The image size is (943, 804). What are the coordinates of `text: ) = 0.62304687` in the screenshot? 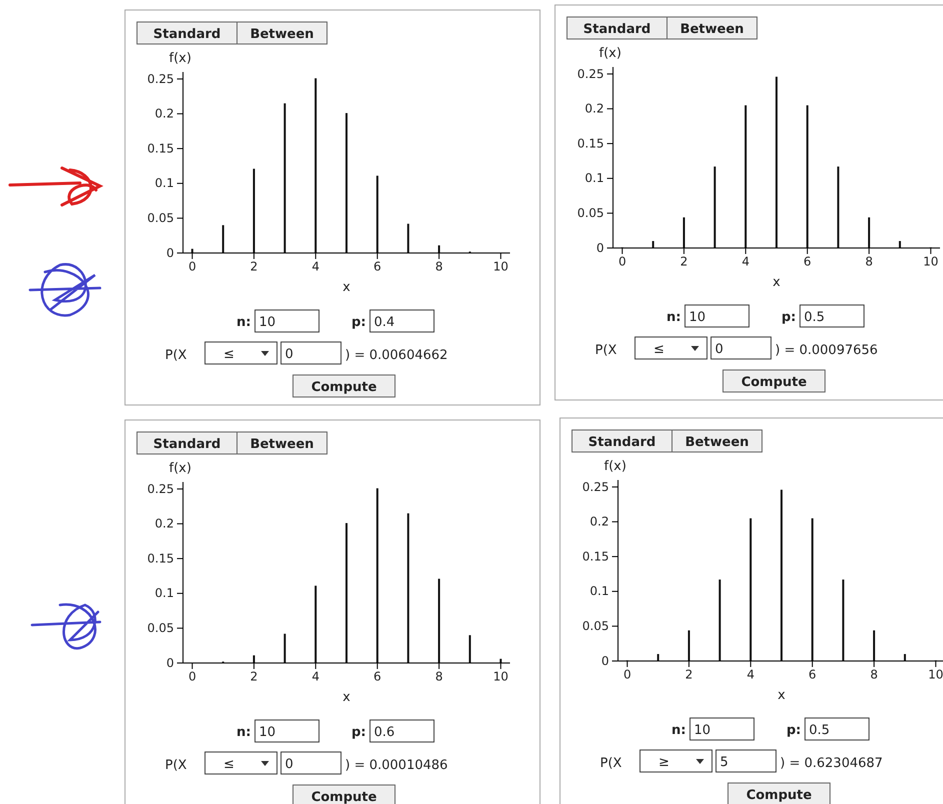 It's located at (831, 763).